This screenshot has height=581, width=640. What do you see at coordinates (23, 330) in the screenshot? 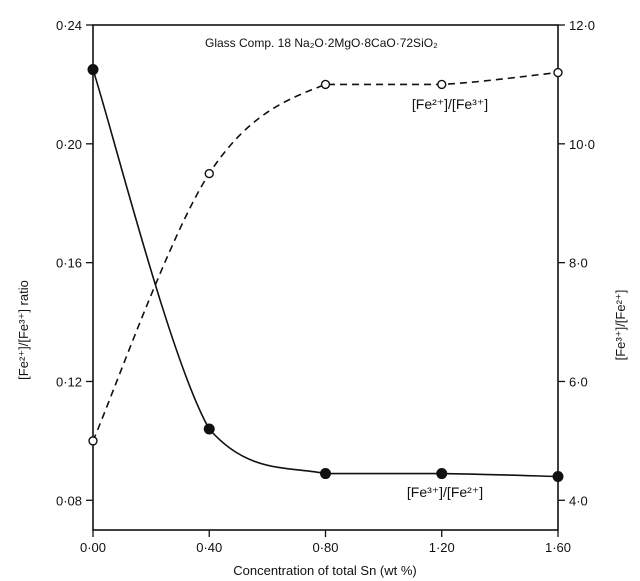
I see `y-axis-title-left: [Fe²⁺]/[Fe³⁺] ratio` at bounding box center [23, 330].